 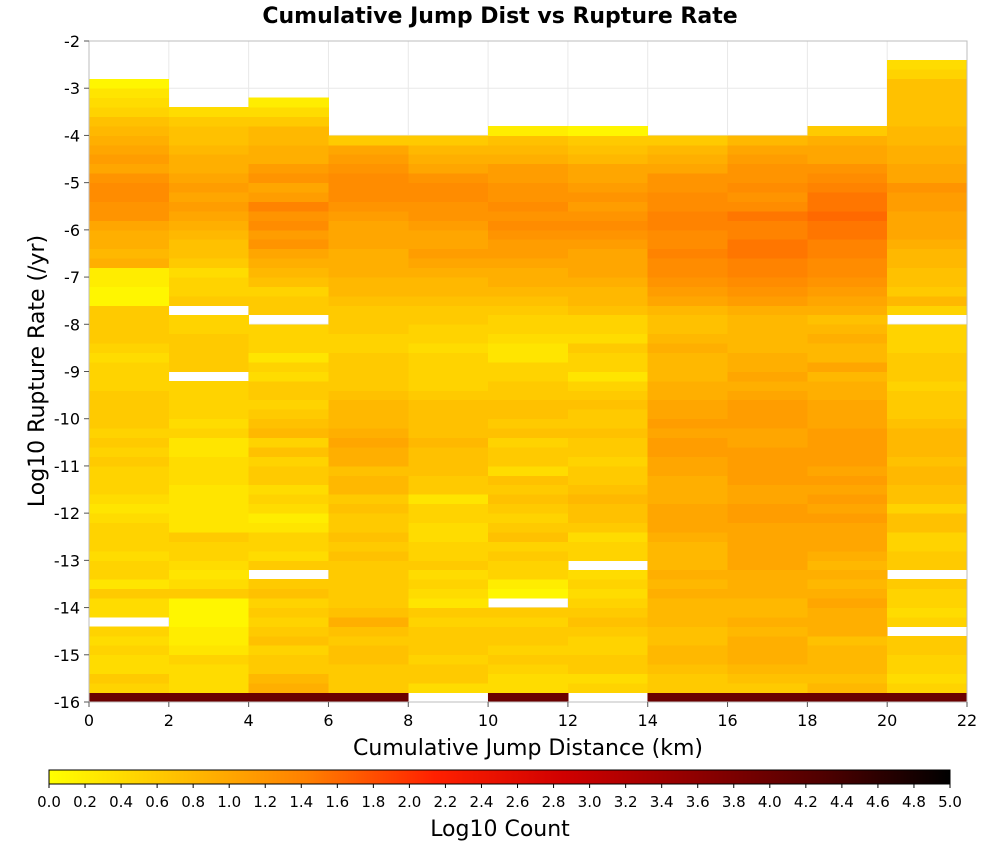 What do you see at coordinates (72, 230) in the screenshot?
I see `y-tick-label: -6` at bounding box center [72, 230].